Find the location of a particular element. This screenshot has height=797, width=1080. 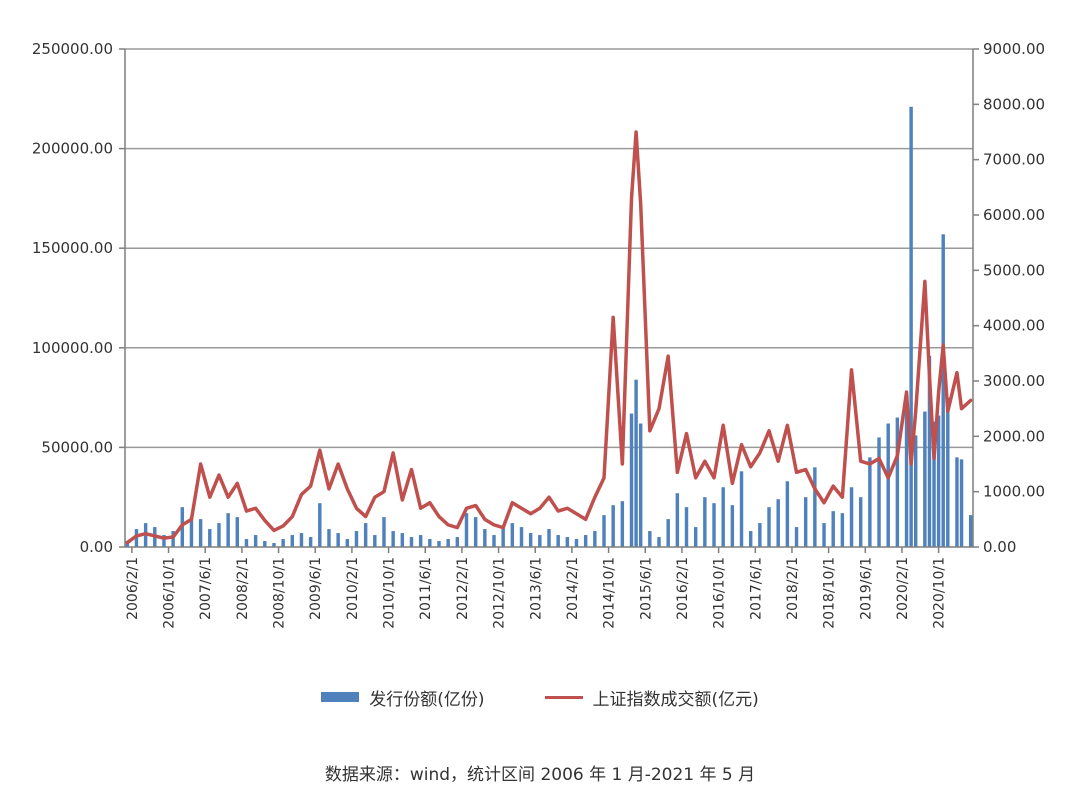

right-tick-label: 9000.00 is located at coordinates (1014, 49).